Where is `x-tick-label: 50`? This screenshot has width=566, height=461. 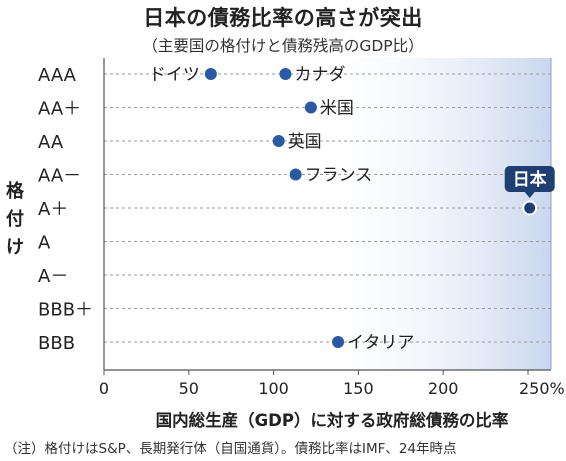
x-tick-label: 50 is located at coordinates (189, 388).